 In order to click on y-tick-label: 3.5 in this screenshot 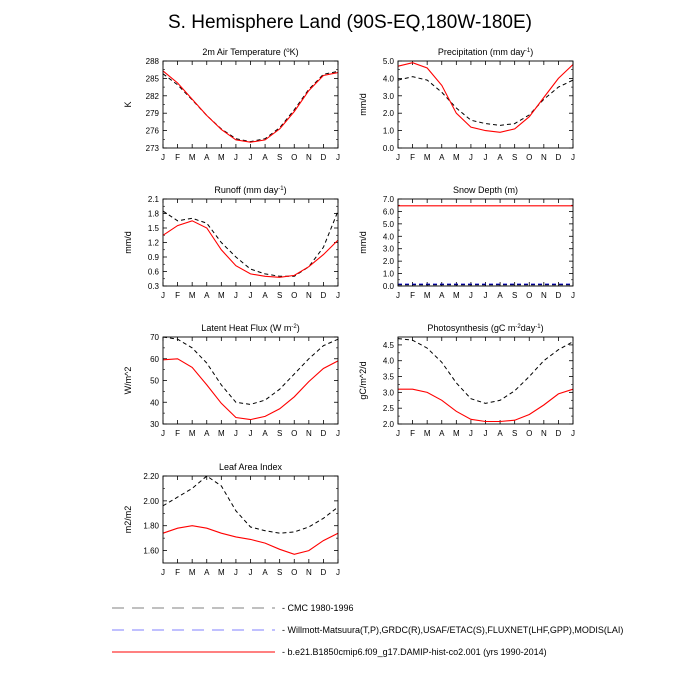, I will do `click(389, 377)`.